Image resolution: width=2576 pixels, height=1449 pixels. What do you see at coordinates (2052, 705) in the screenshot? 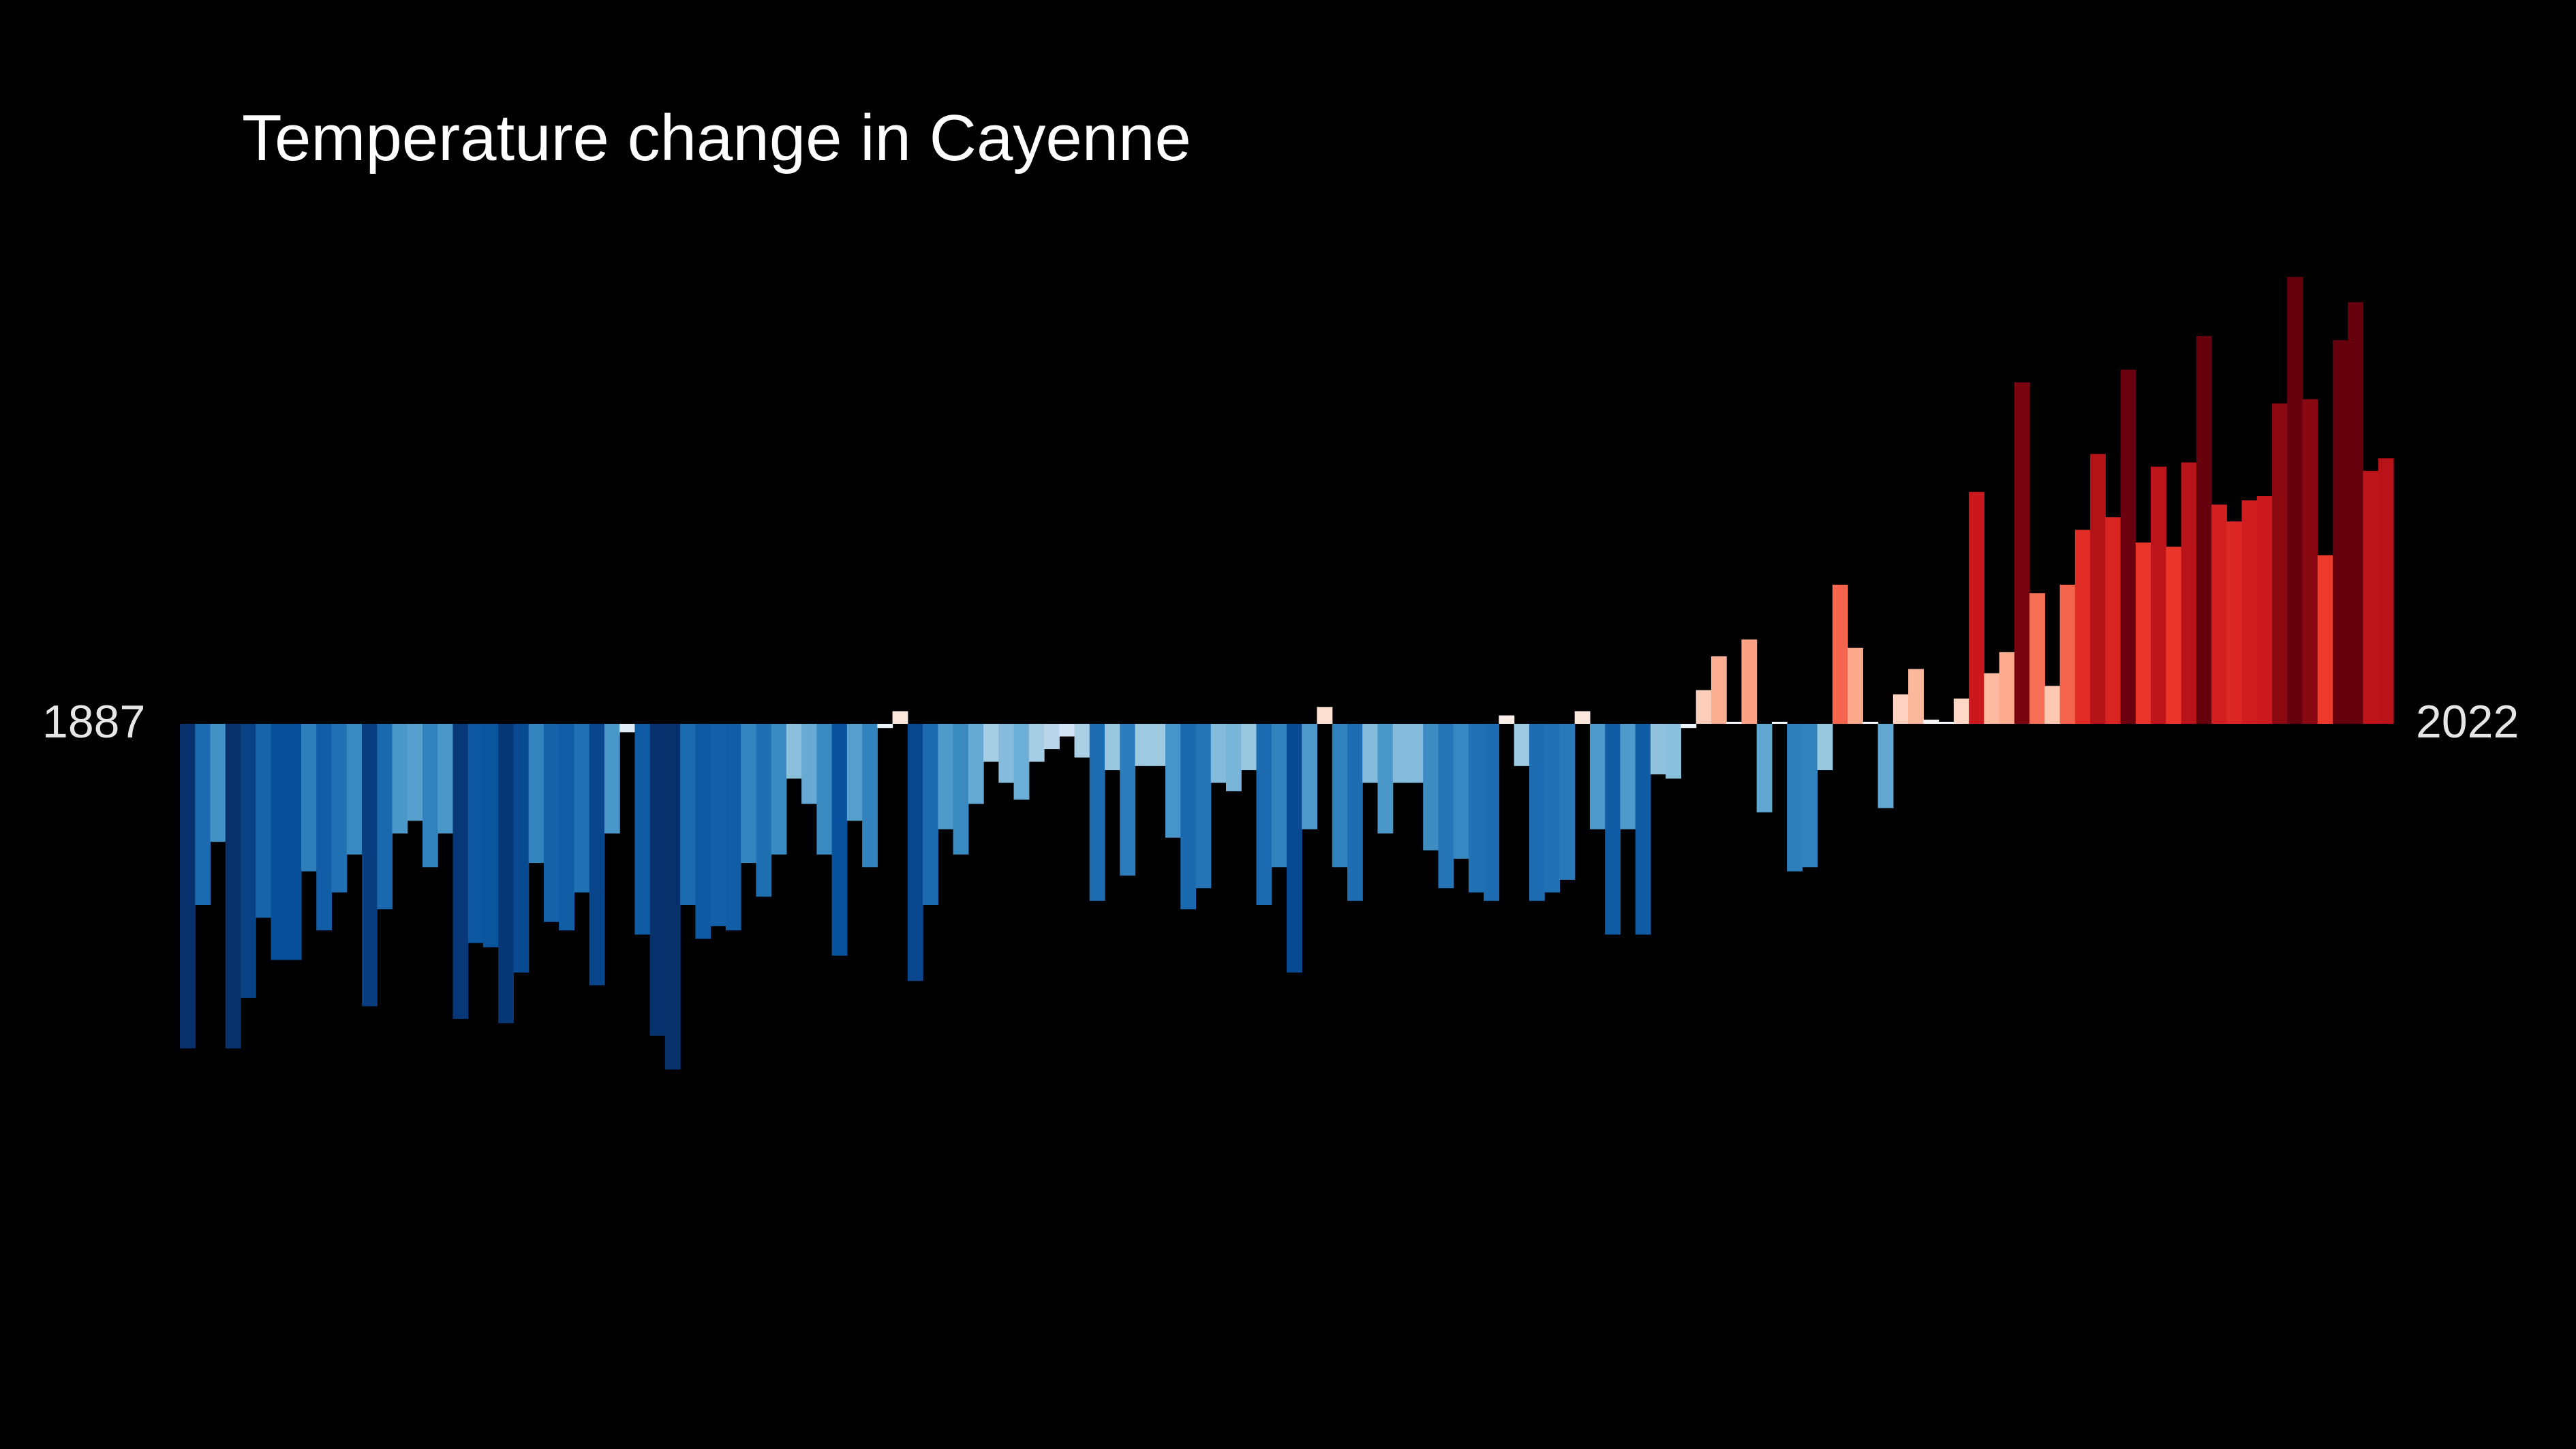
I see `temperature-bar-2010` at bounding box center [2052, 705].